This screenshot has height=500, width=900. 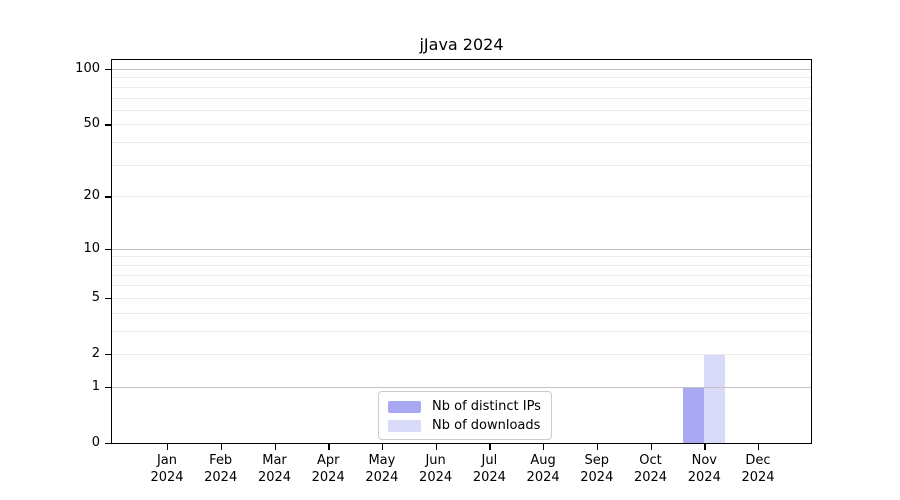 I want to click on x-axis-tick-label-line: Oct, so click(x=650, y=460).